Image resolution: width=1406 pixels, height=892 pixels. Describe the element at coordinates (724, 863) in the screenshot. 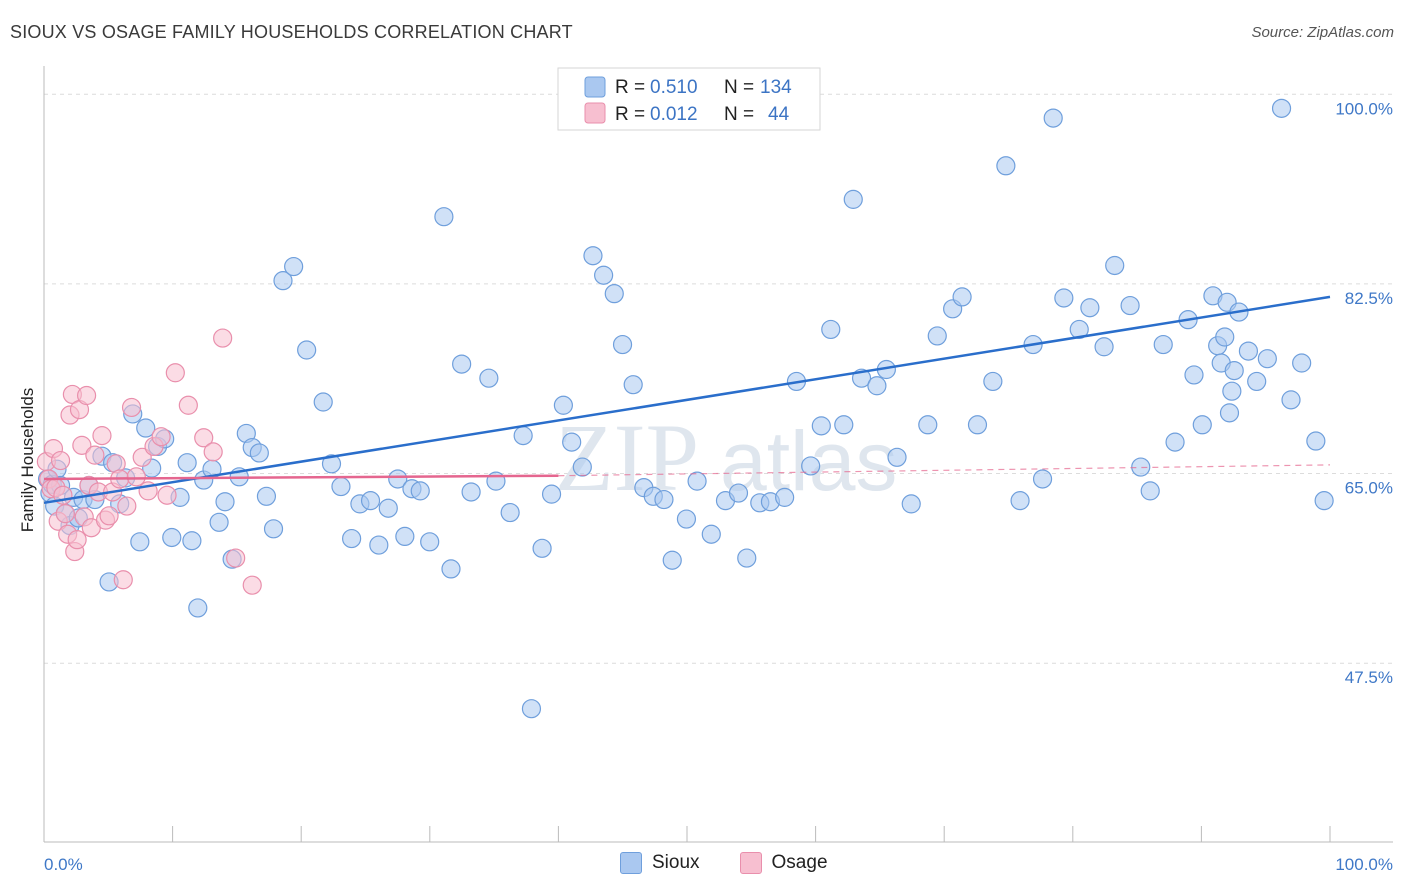

I see `bottom-legend: Sioux Osage` at that location.